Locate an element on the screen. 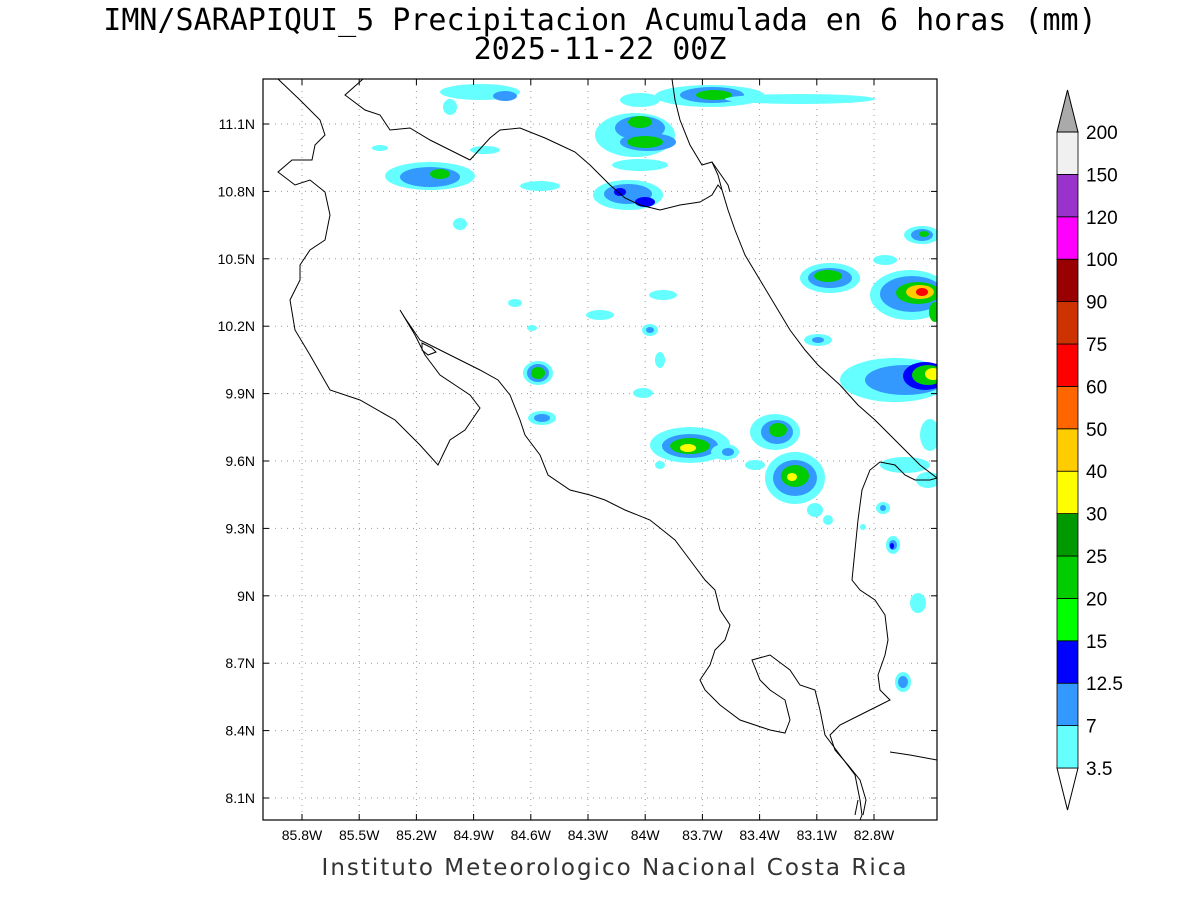 The height and width of the screenshot is (900, 1200). y-tick-label: 9.3N is located at coordinates (240, 528).